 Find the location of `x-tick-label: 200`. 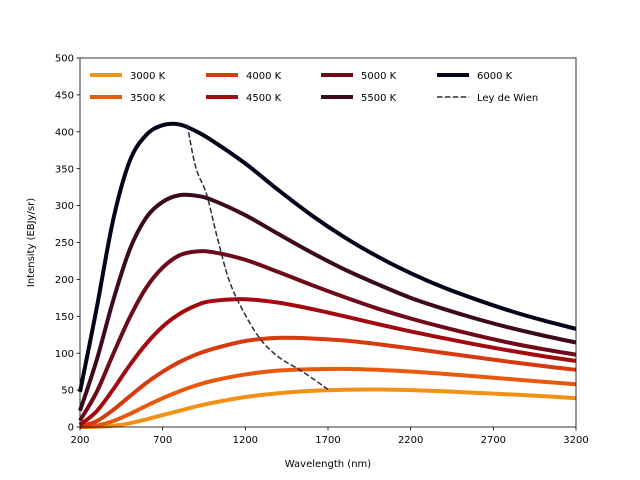

x-tick-label: 200 is located at coordinates (79, 440).